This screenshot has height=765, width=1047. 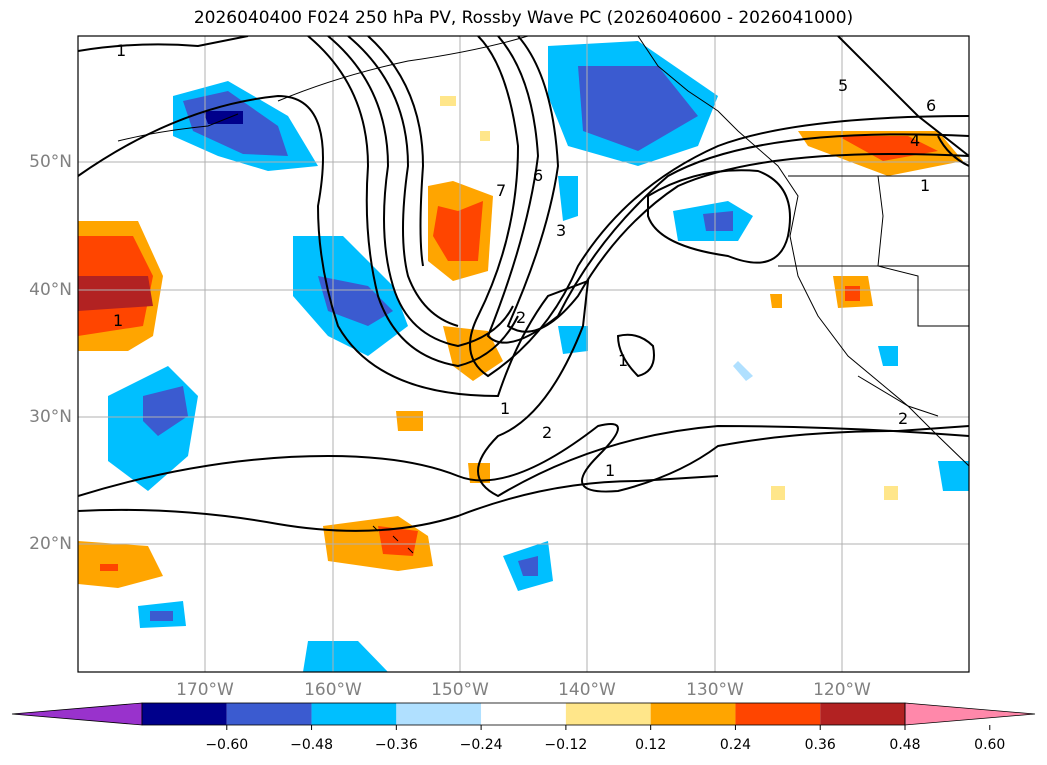 I want to click on colorbar-tick-label: 0.12, so click(x=651, y=745).